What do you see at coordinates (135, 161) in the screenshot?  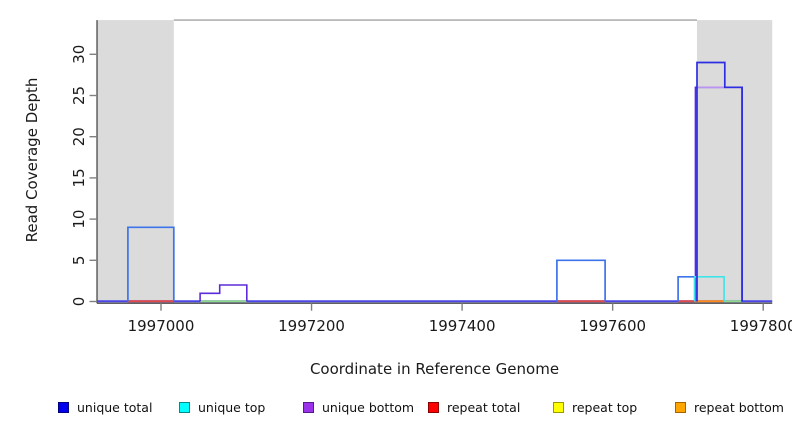 I see `repeat-region-left-shading` at bounding box center [135, 161].